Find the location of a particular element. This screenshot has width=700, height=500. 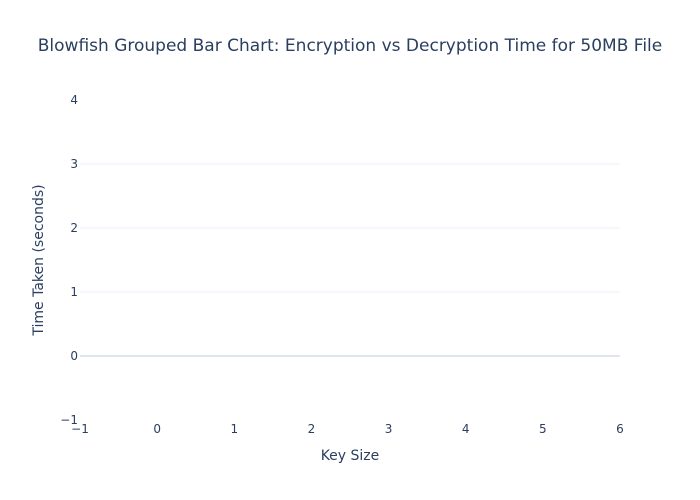

x-tick-label: 5 is located at coordinates (543, 429).